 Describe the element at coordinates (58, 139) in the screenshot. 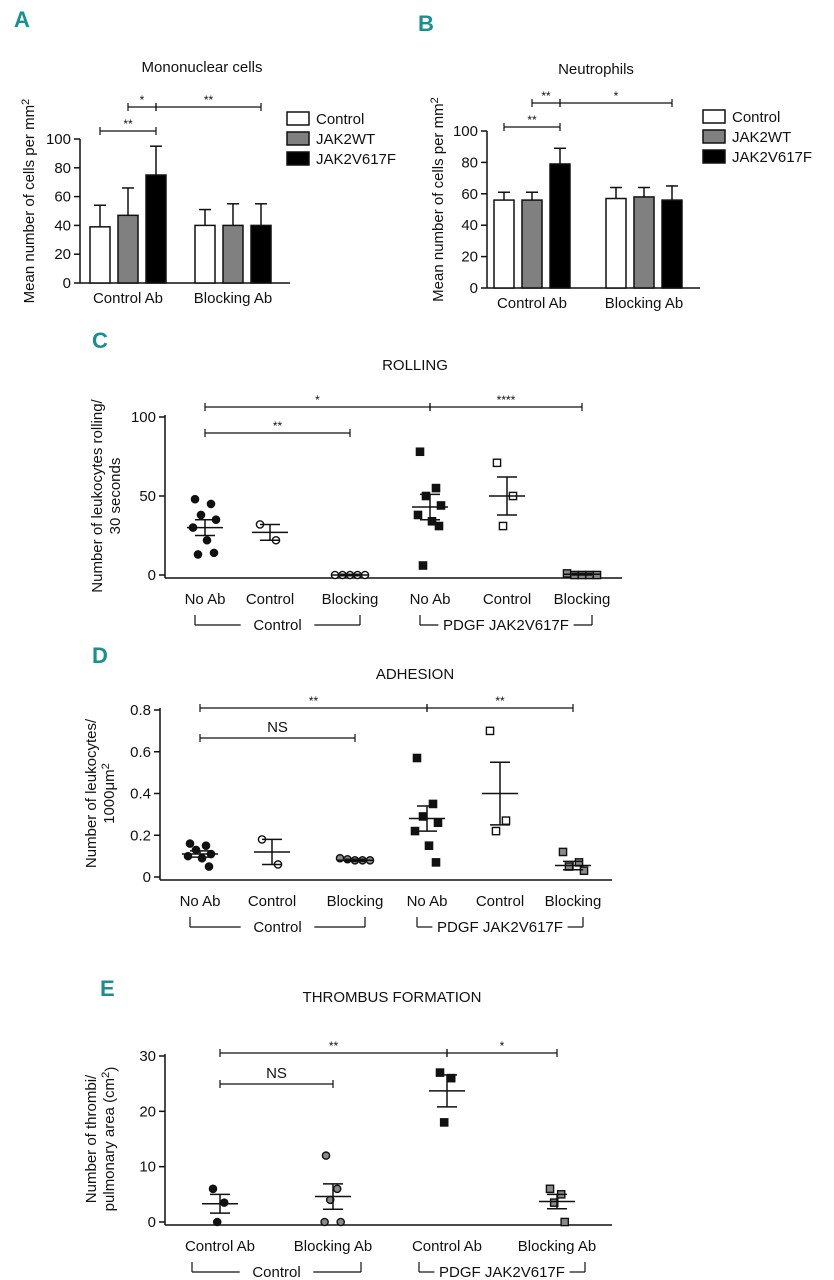

I see `y-tick-label: 100` at that location.